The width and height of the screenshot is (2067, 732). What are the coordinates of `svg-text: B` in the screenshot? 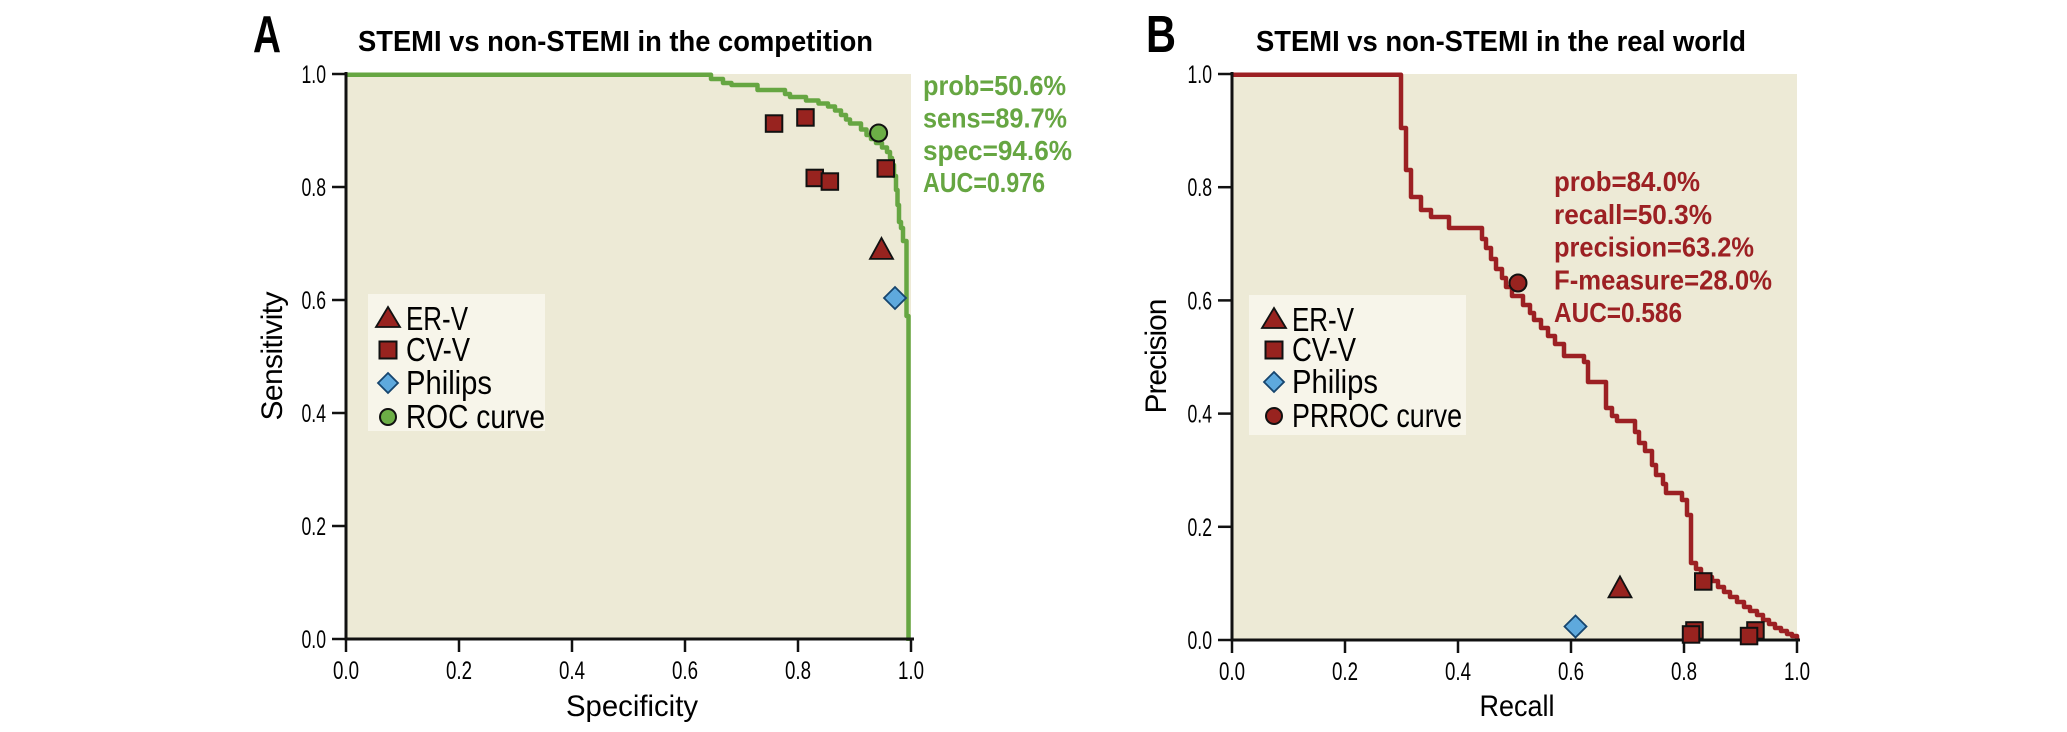 It's located at (1161, 35).